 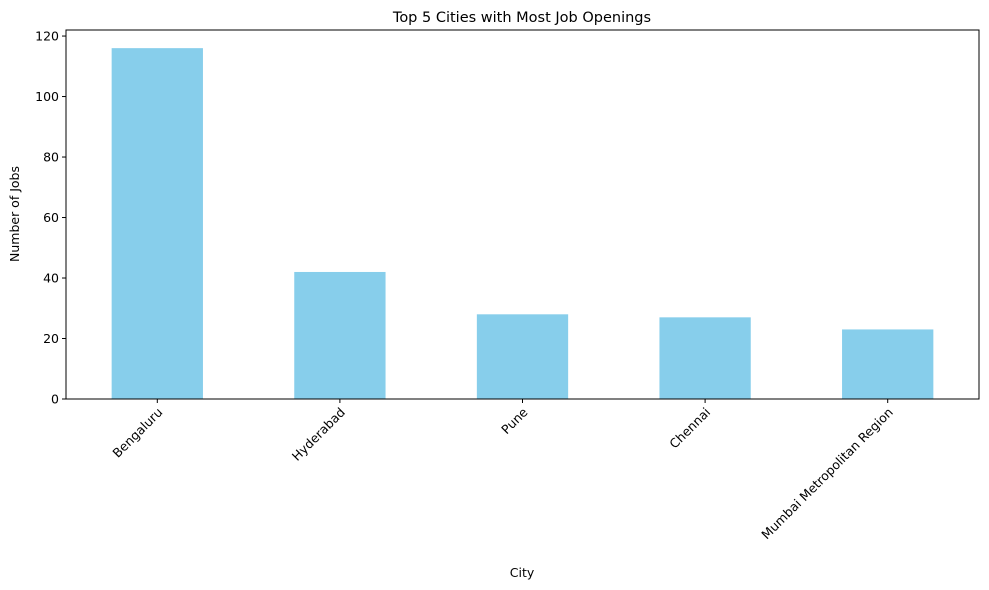 What do you see at coordinates (514, 420) in the screenshot?
I see `x-tick-label-pune: Pune` at bounding box center [514, 420].